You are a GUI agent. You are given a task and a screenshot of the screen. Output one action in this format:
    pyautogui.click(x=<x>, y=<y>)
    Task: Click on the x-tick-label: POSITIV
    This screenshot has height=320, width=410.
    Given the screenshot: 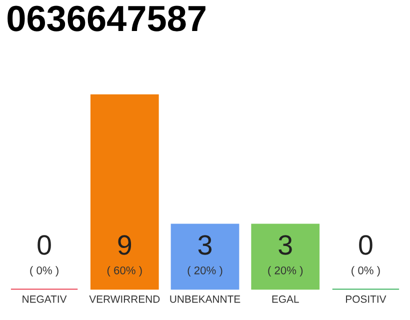 What is the action you would take?
    pyautogui.click(x=366, y=299)
    